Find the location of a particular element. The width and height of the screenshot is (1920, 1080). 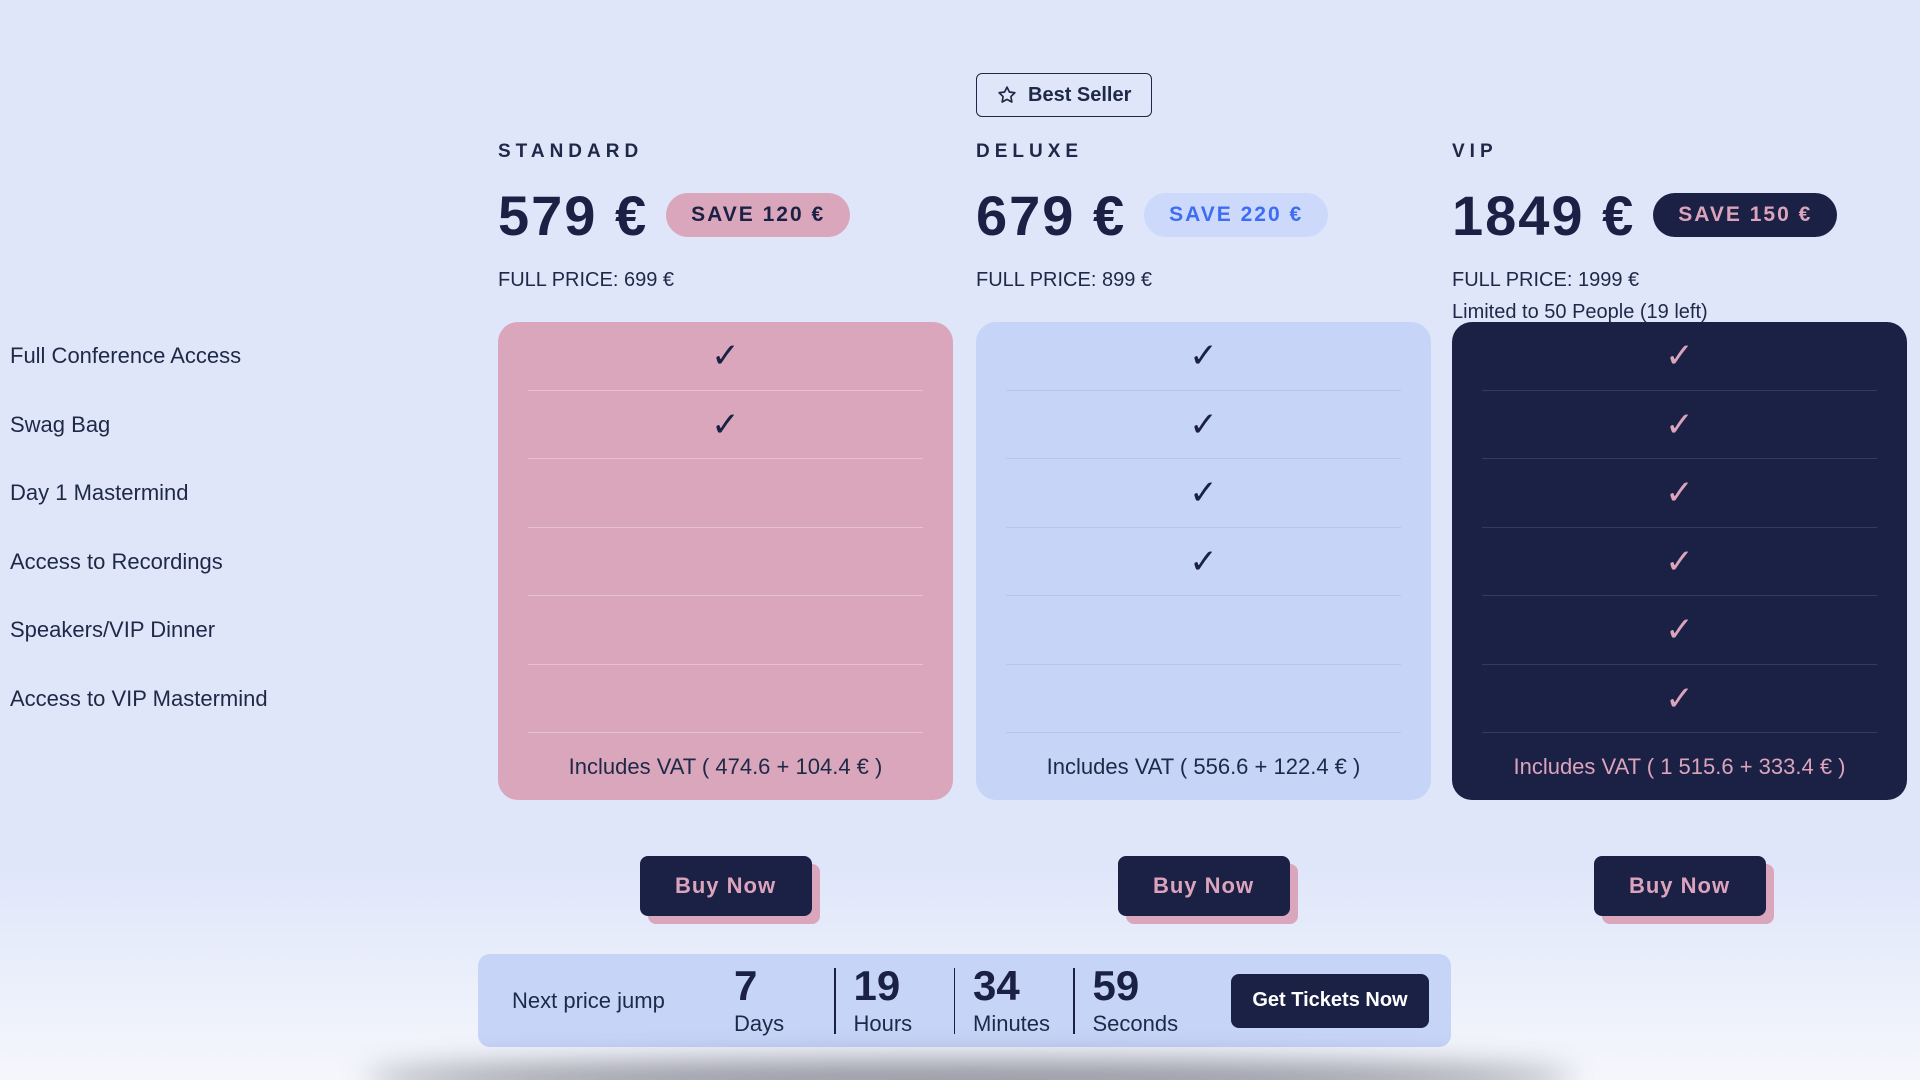

best-seller-label: Best Seller is located at coordinates (1080, 94).